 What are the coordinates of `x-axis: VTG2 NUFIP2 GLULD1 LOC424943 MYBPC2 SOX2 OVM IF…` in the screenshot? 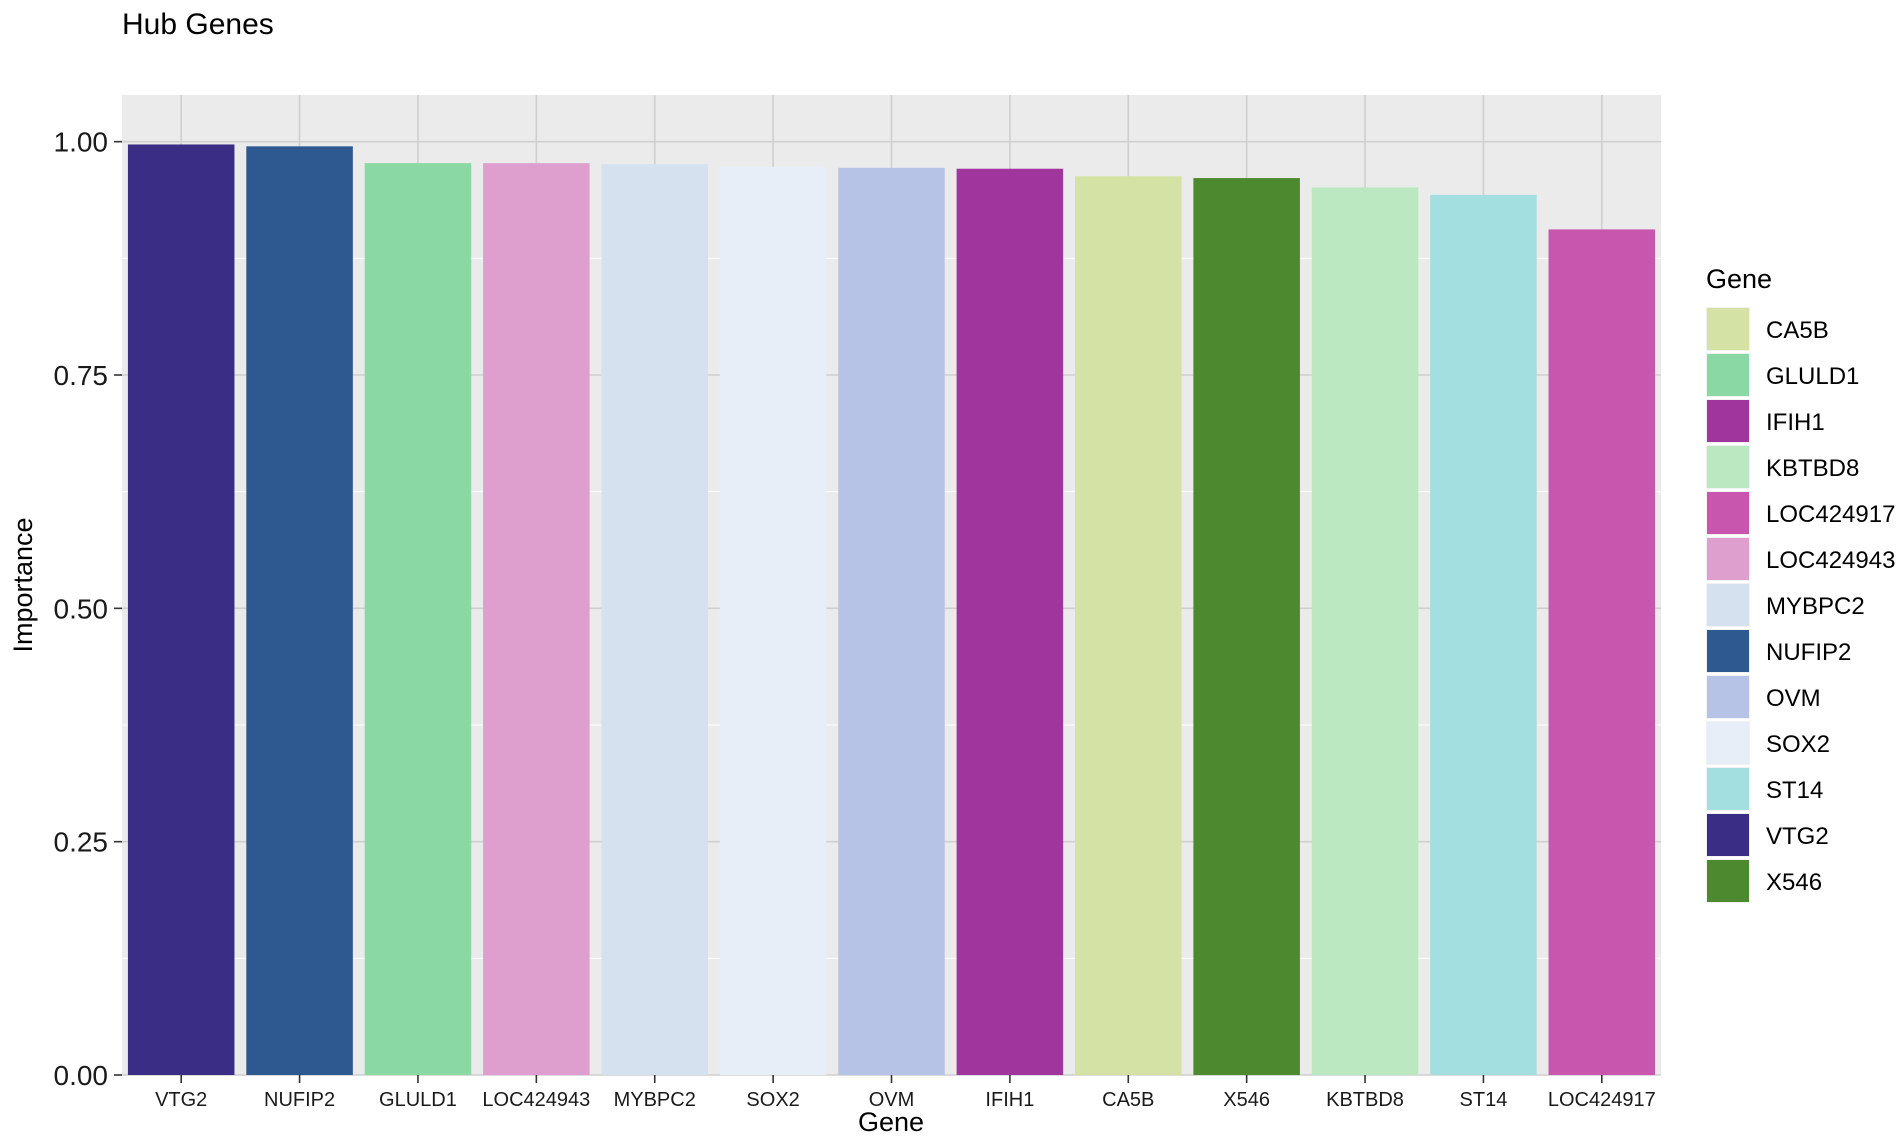 It's located at (905, 1093).